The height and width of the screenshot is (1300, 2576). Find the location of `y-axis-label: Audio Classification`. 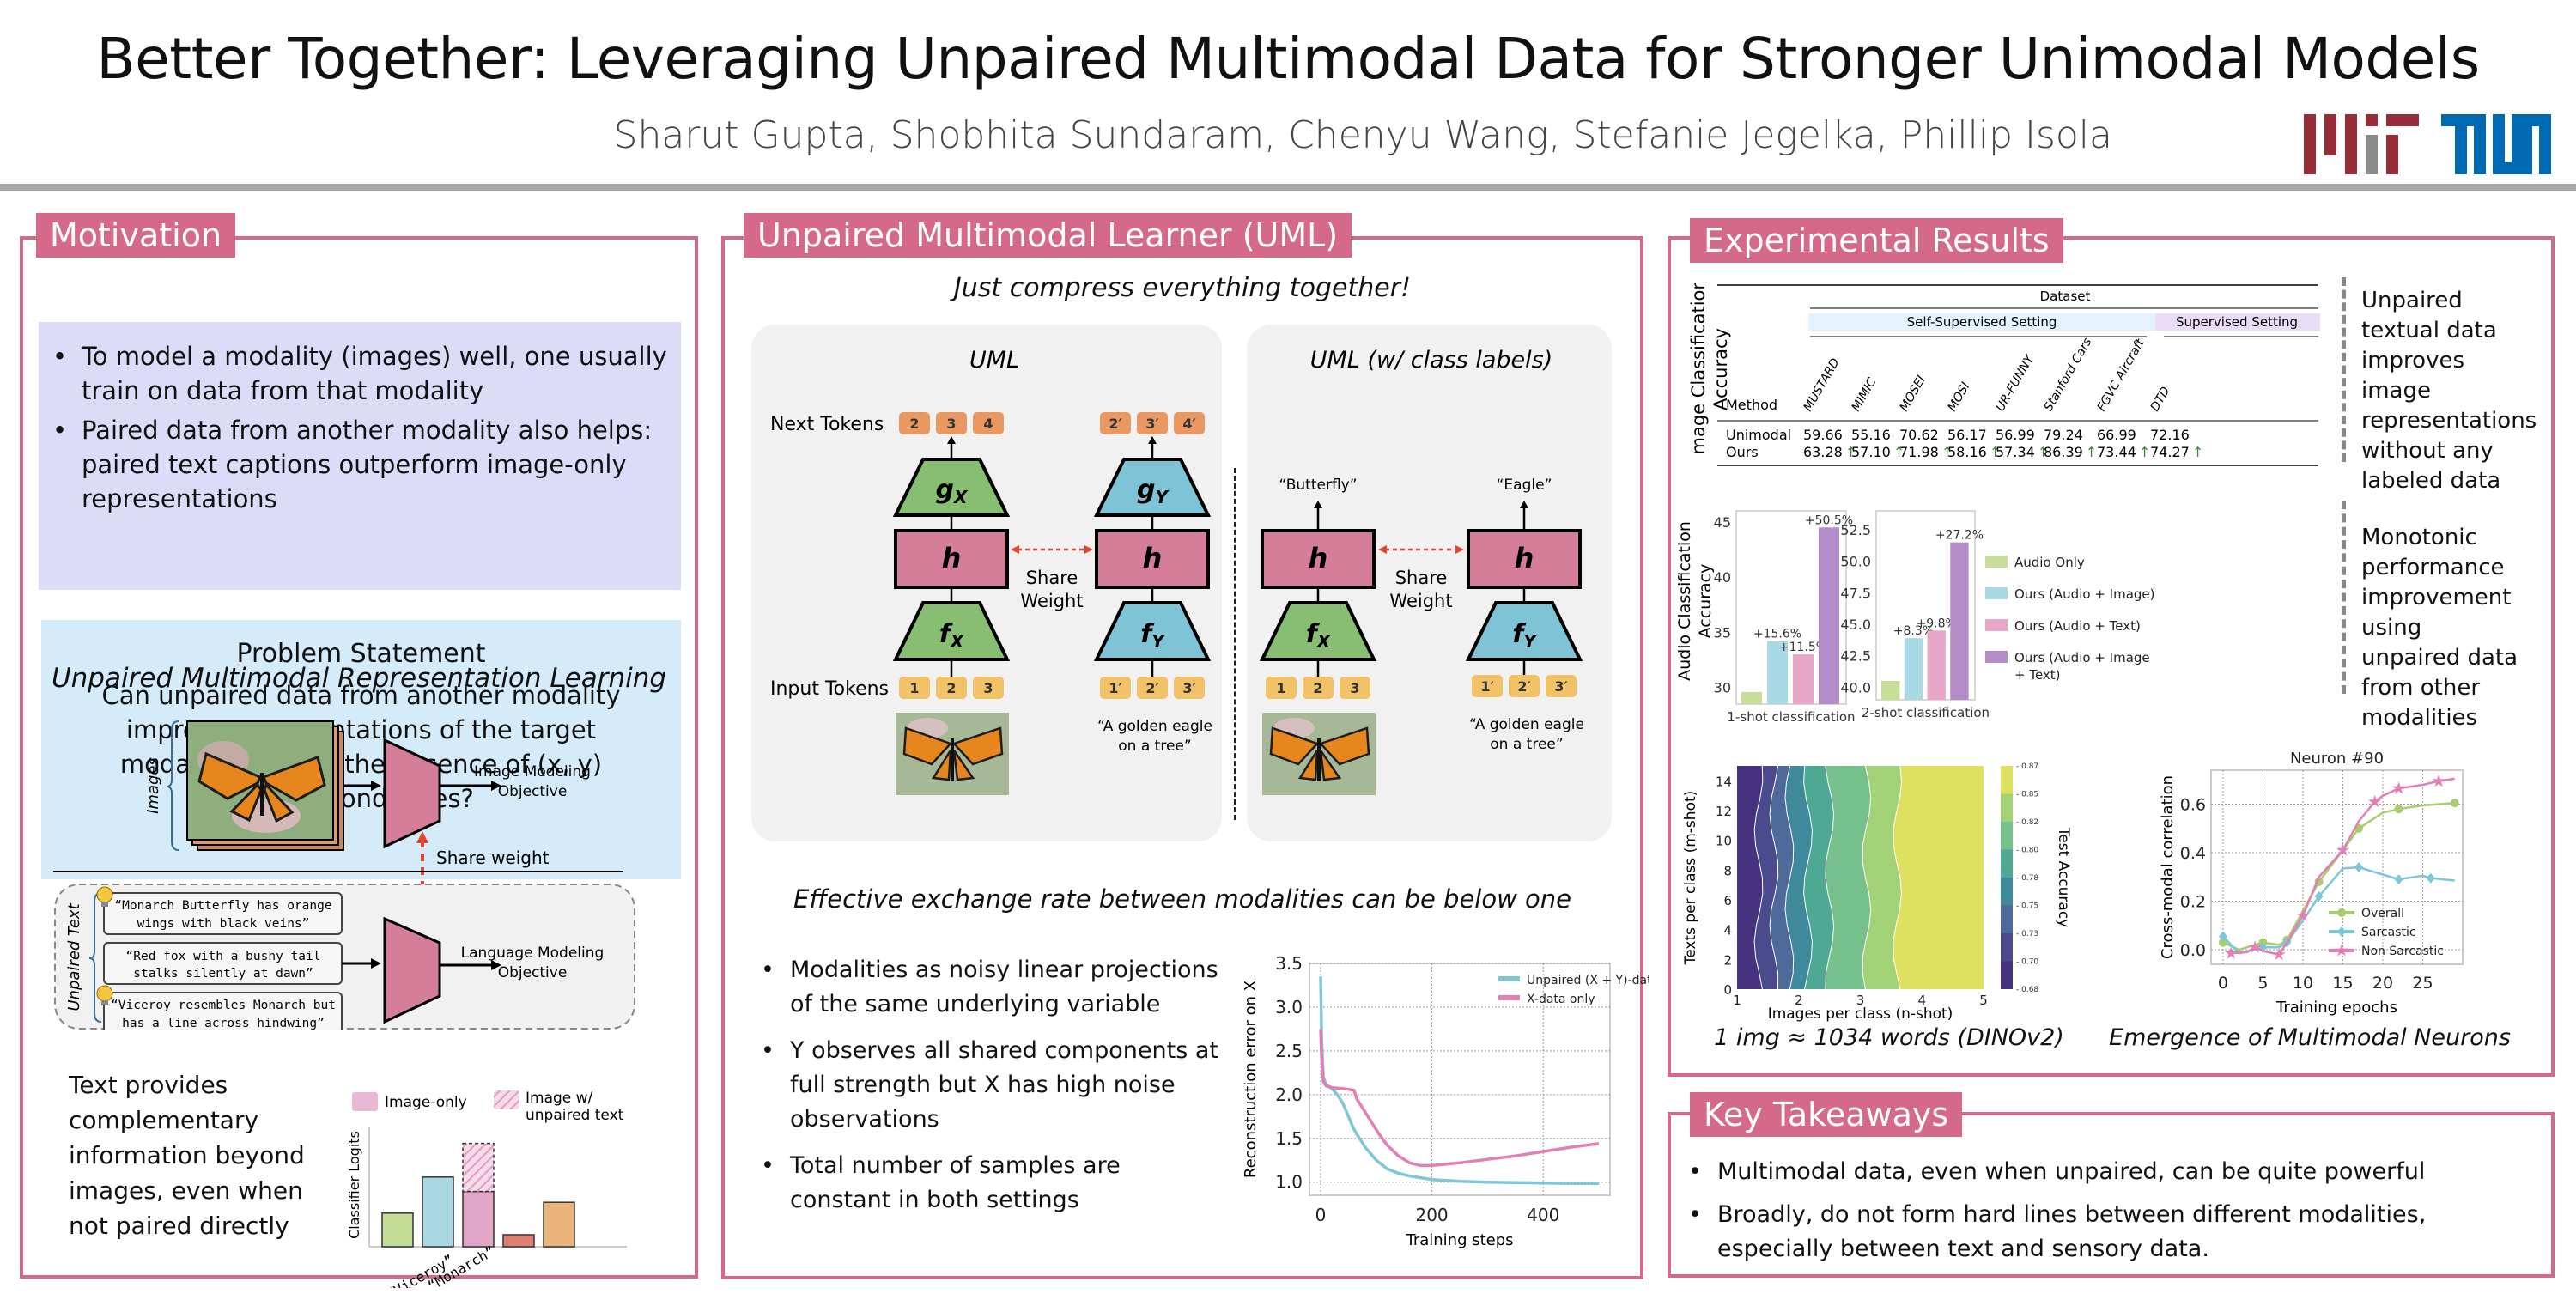

y-axis-label: Audio Classification is located at coordinates (1685, 601).